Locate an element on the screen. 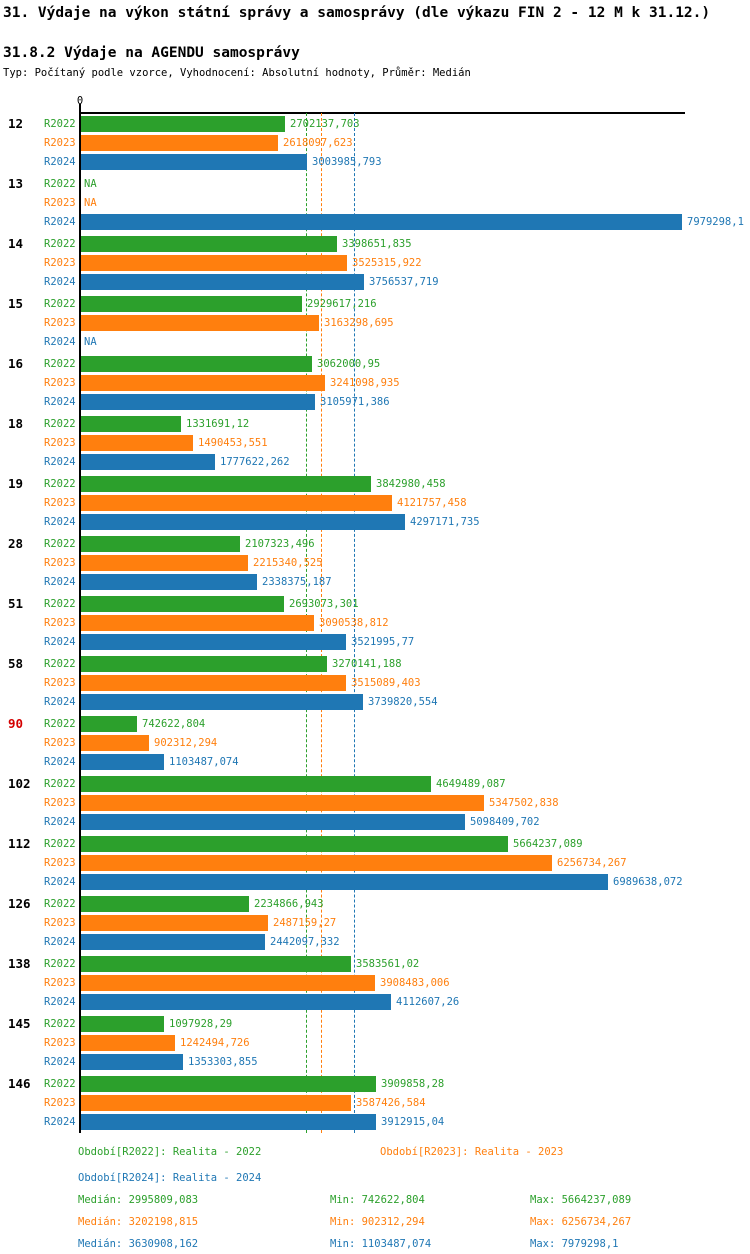 The width and height of the screenshot is (750, 1254). bar-row-16-R2023: R2023 3241098,935 is located at coordinates (375, 383).